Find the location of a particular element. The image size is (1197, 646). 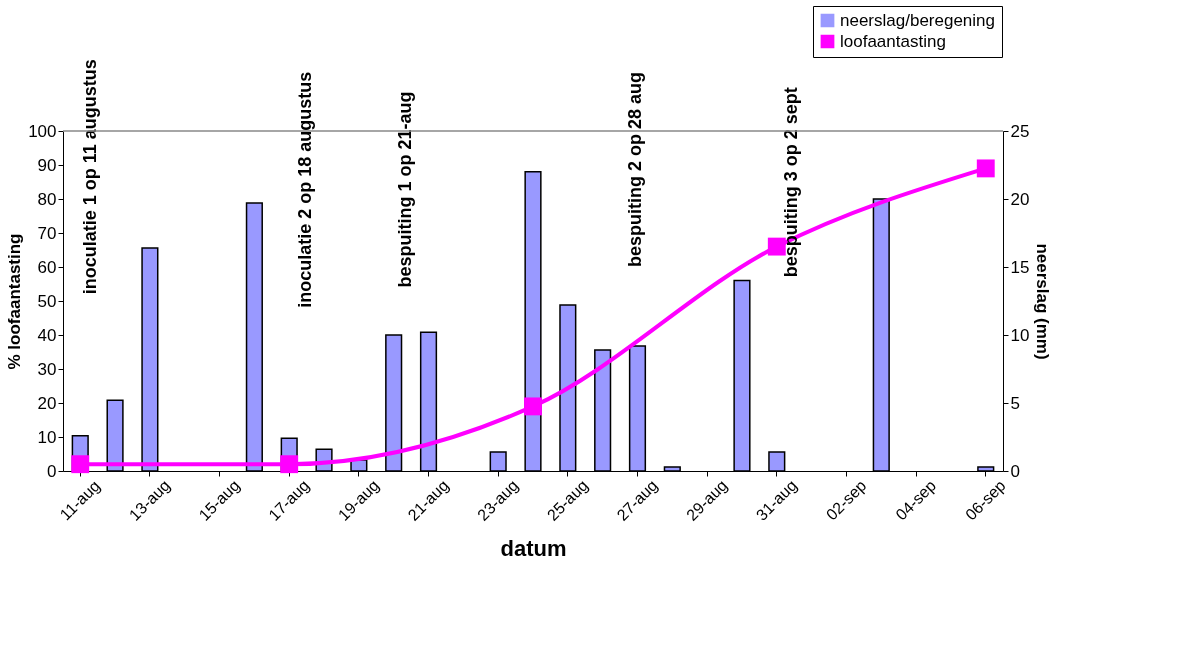

y-tick-label: 80 is located at coordinates (47, 199).